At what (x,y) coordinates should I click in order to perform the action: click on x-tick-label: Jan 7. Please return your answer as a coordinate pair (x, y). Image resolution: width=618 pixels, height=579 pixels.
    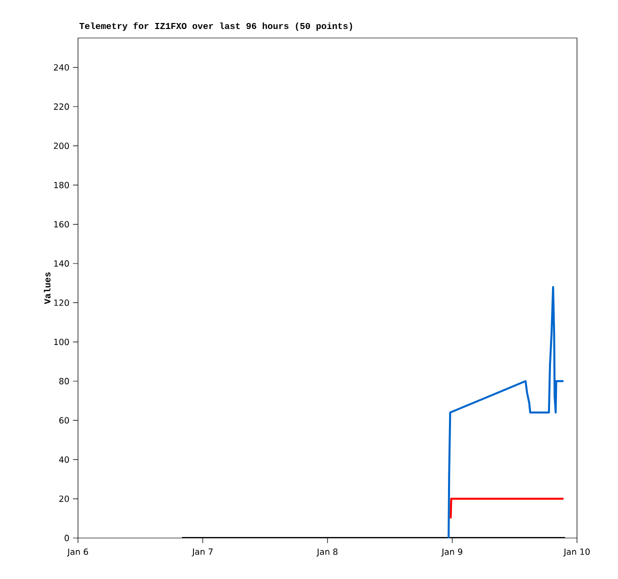
    Looking at the image, I should click on (202, 552).